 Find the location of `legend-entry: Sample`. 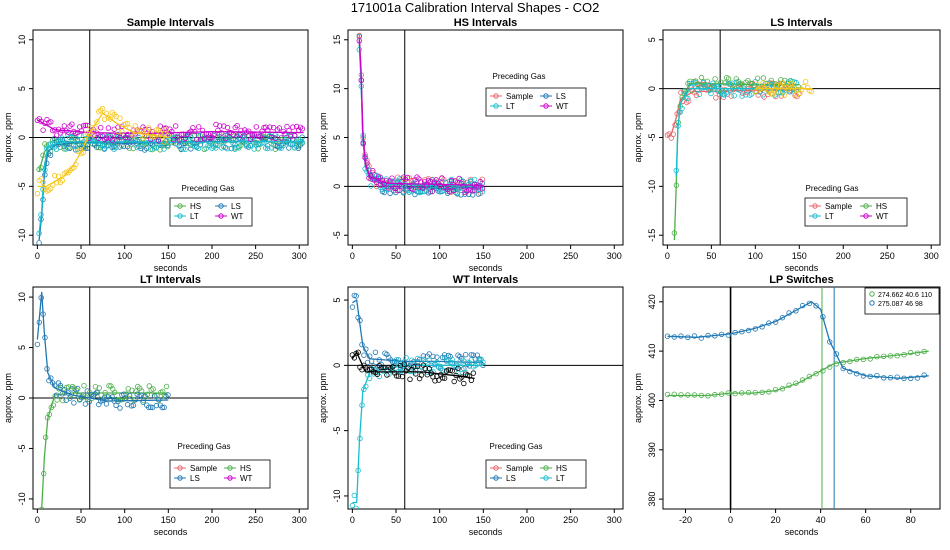

legend-entry: Sample is located at coordinates (520, 96).